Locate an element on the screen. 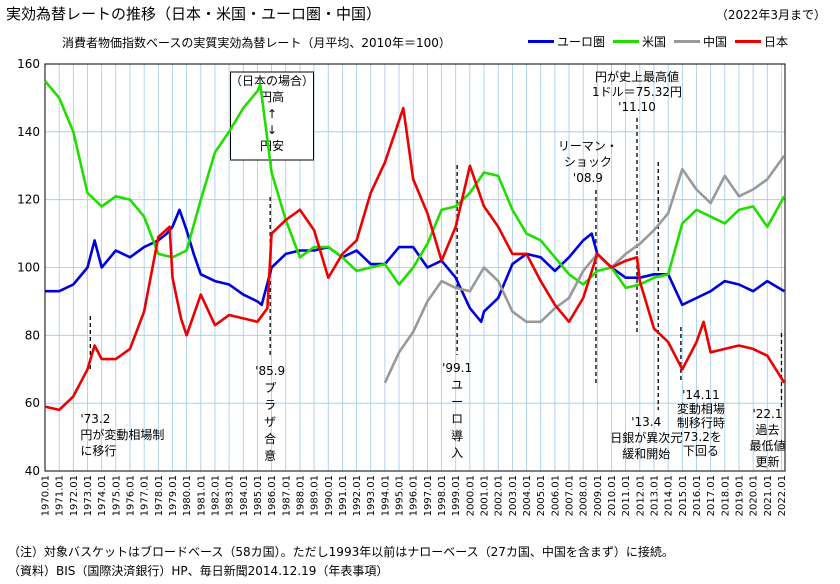 Image resolution: width=840 pixels, height=584 pixels. y-tick-label: 80 is located at coordinates (32, 335).